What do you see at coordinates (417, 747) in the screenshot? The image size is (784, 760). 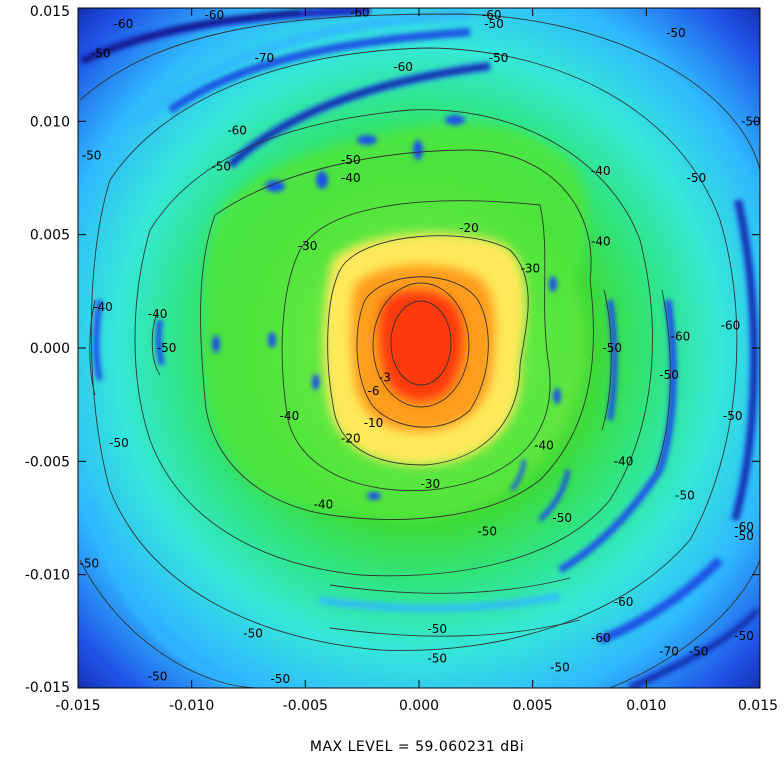 I see `max-level-footer: MAX LEVEL = 59.060231 dBi` at bounding box center [417, 747].